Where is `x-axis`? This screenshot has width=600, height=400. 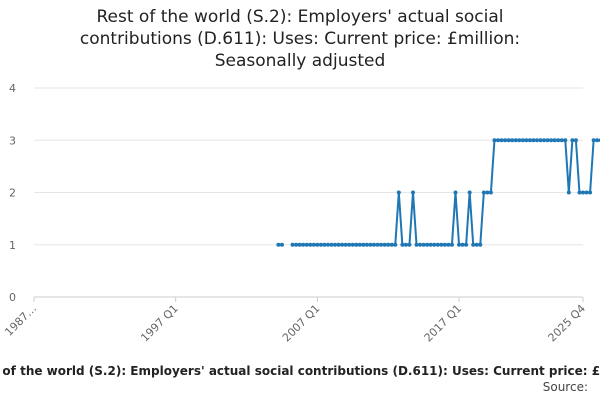
x-axis is located at coordinates (308, 299).